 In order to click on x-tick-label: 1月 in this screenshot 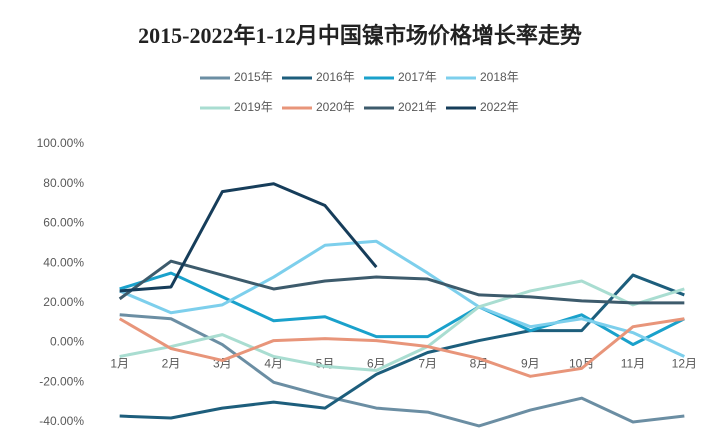, I will do `click(119, 364)`.